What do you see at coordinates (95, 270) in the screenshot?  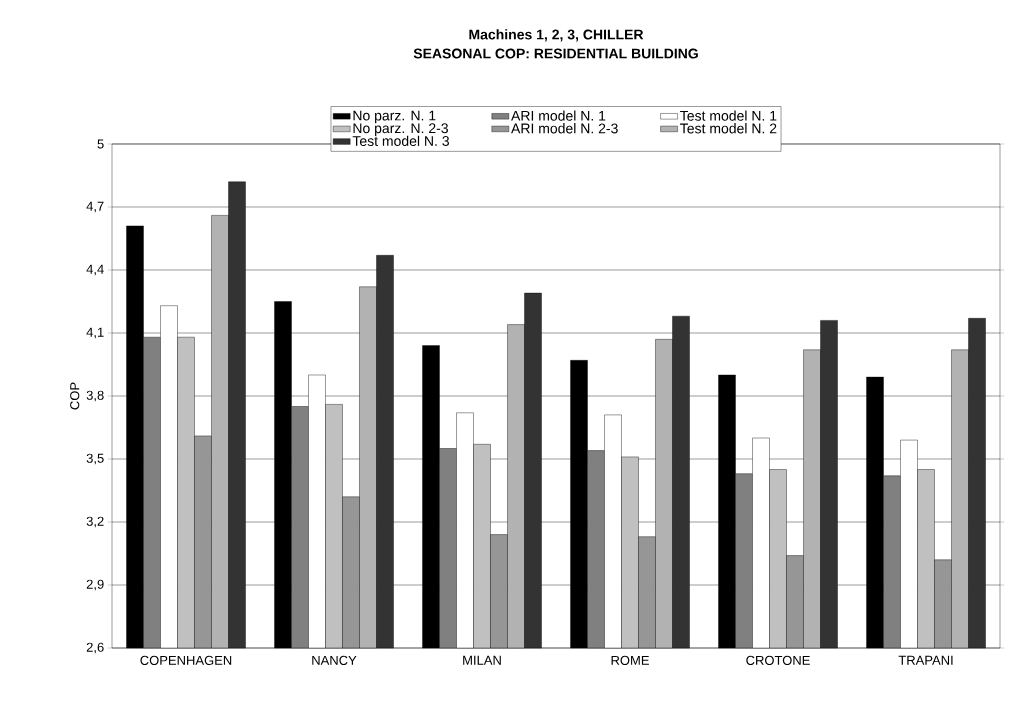 I see `y-tick-label: 4,4` at bounding box center [95, 270].